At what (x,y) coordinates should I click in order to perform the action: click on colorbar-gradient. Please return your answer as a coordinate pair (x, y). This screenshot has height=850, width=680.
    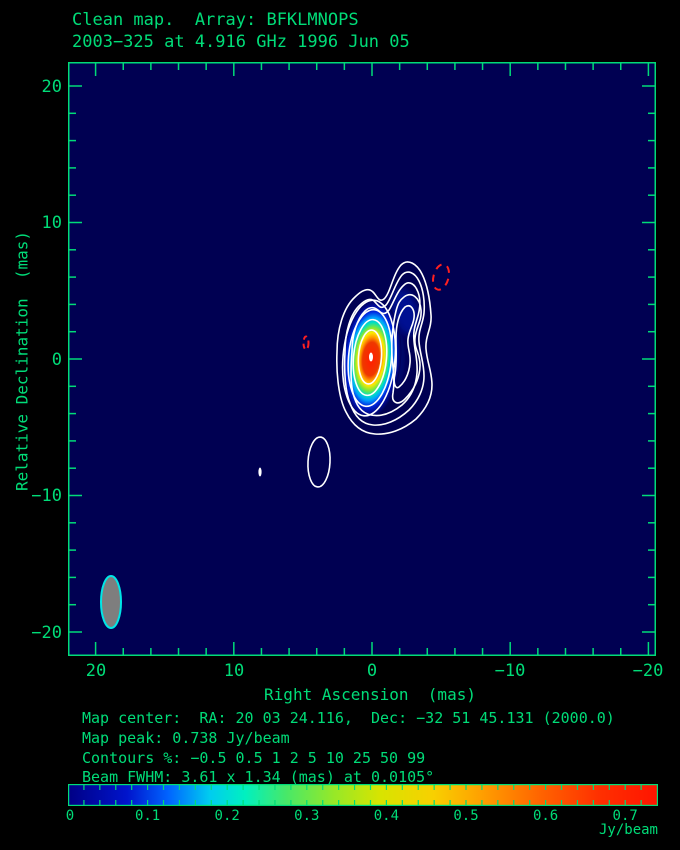
    Looking at the image, I should click on (363, 795).